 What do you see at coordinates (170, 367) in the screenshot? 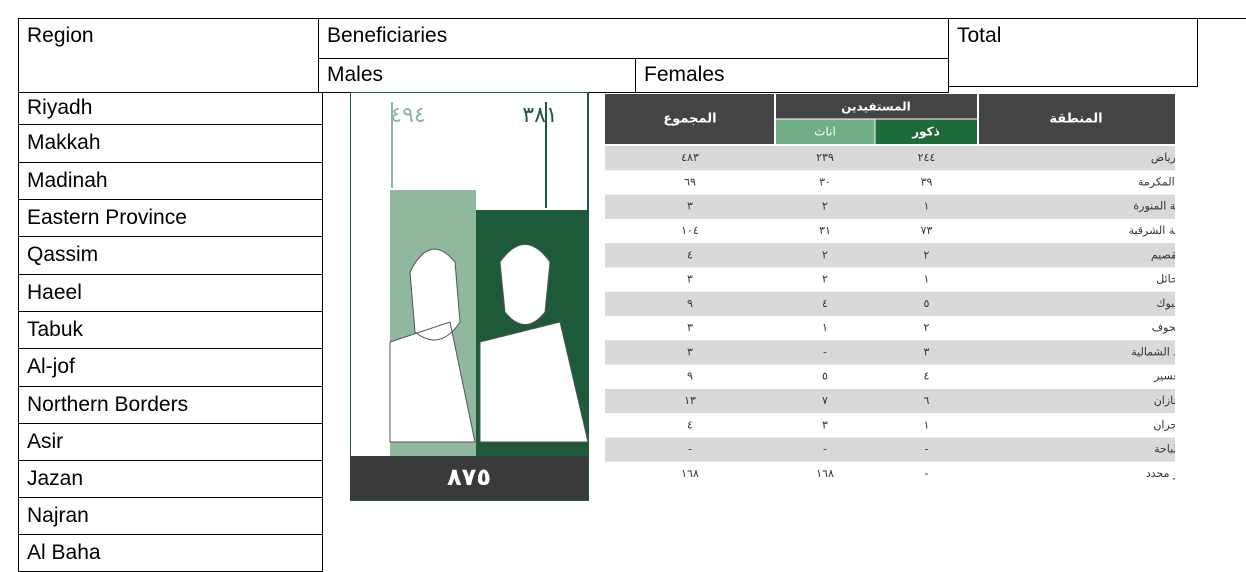
I see `region-cell: Al-jof` at bounding box center [170, 367].